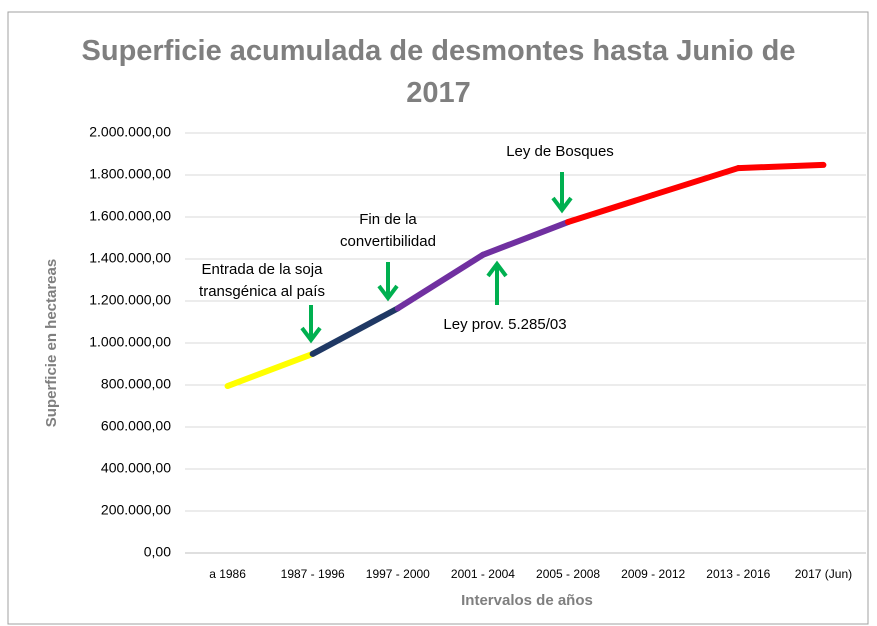 This screenshot has width=877, height=626. I want to click on y-axis-label: Superficie en hectareas, so click(51, 343).